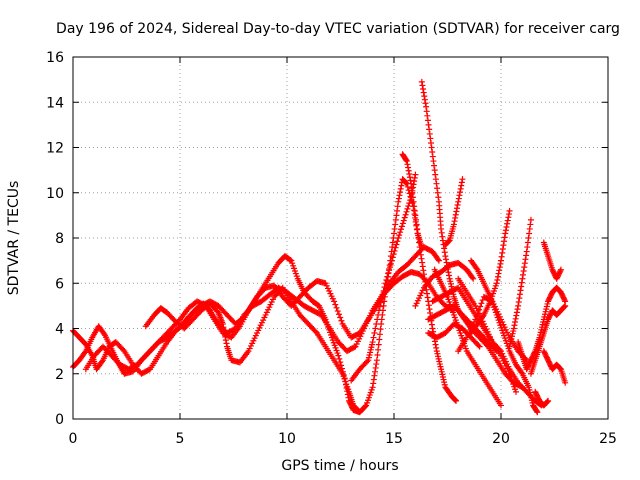  I want to click on x-tick-label: 5, so click(180, 439).